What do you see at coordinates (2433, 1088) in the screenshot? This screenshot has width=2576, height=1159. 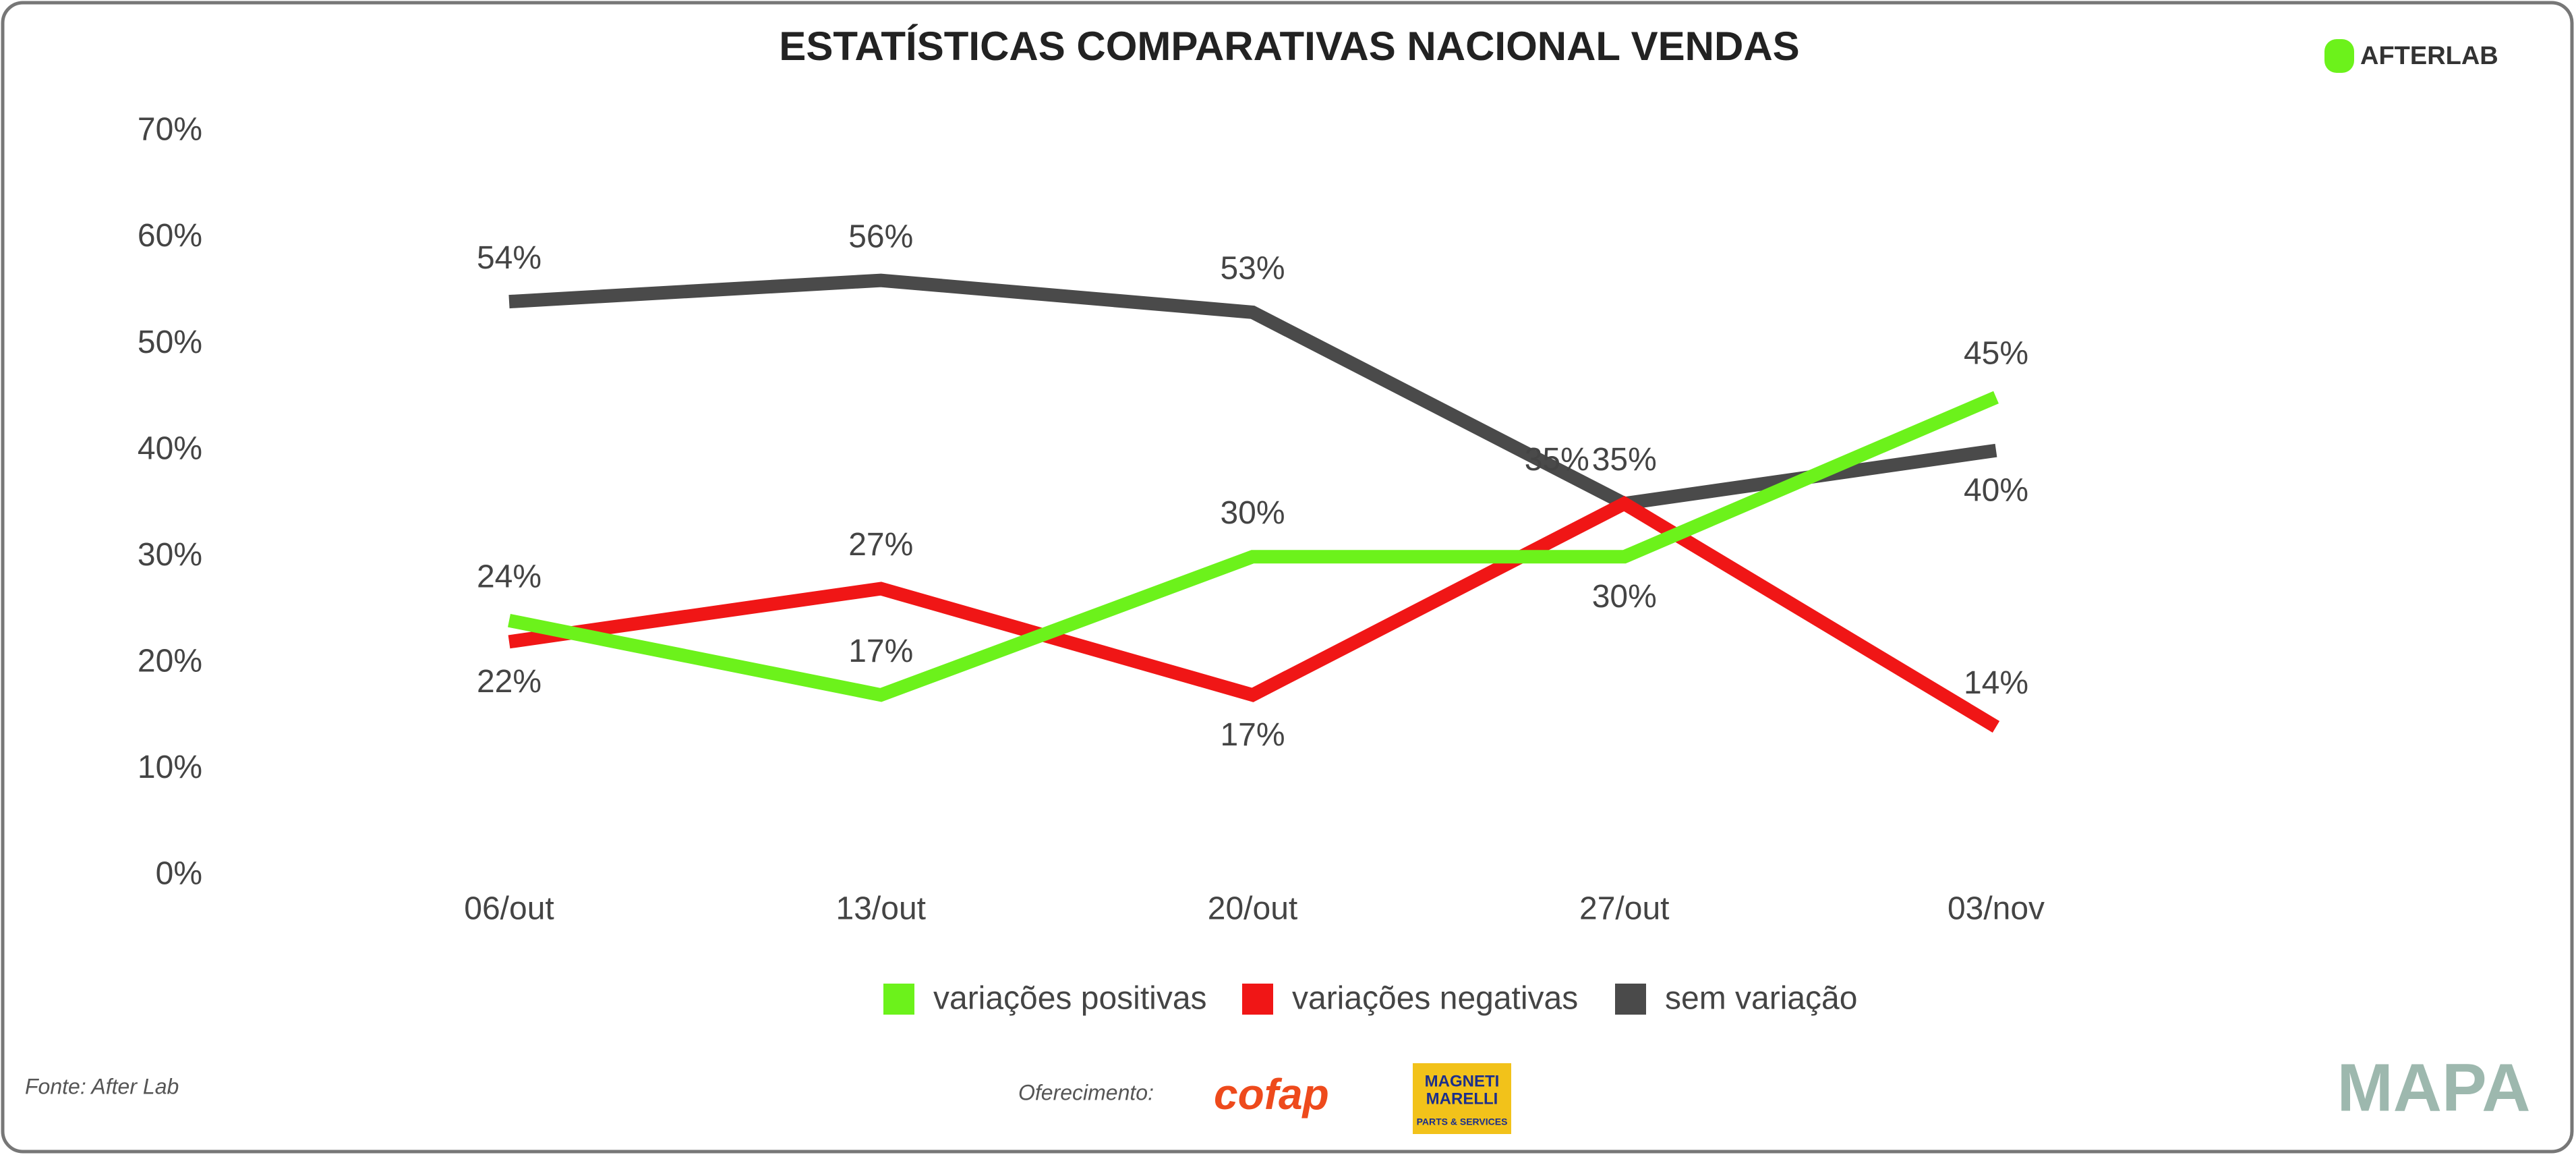 I see `mapa-logo: MAPA` at bounding box center [2433, 1088].